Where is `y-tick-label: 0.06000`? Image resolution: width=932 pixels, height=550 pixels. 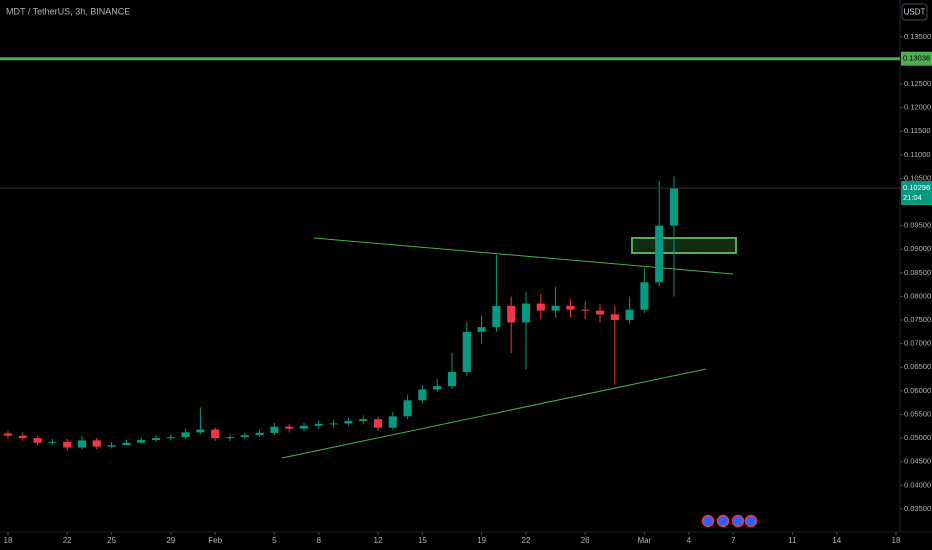
y-tick-label: 0.06000 is located at coordinates (917, 390).